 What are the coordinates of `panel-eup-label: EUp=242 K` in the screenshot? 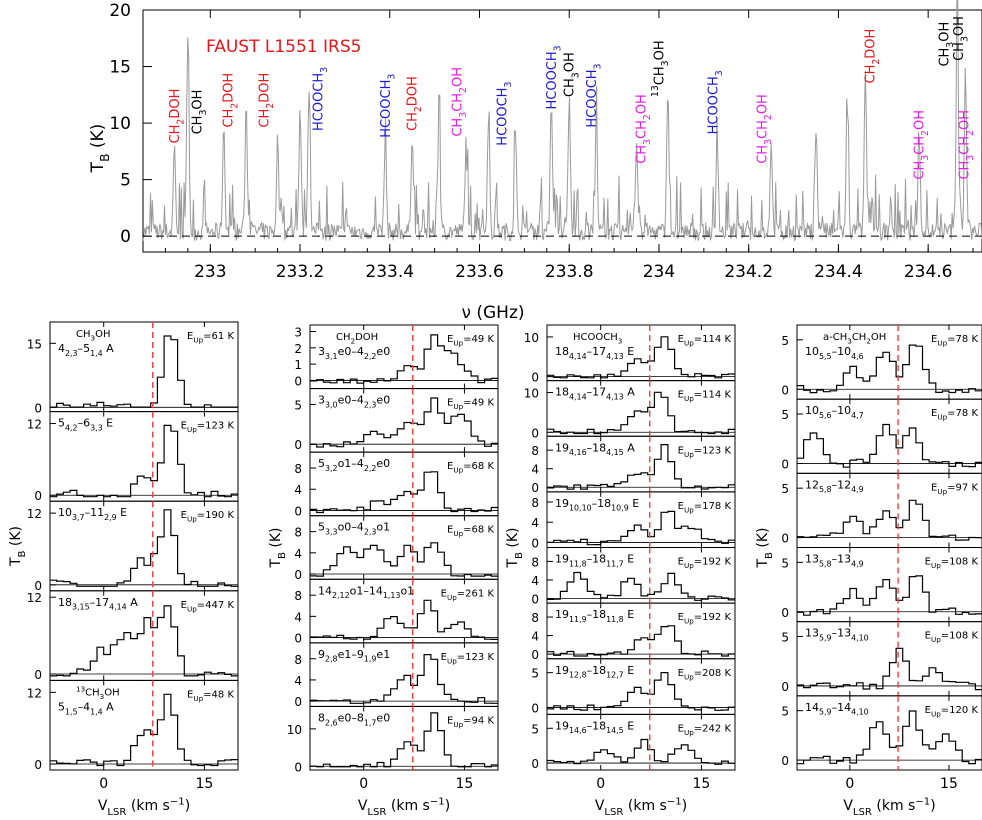 It's located at (705, 730).